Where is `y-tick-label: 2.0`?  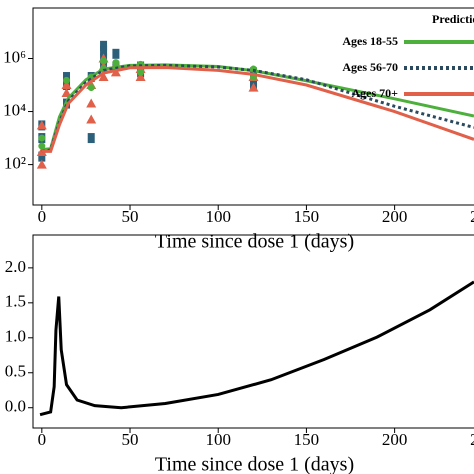 y-tick-label: 2.0 is located at coordinates (15, 266).